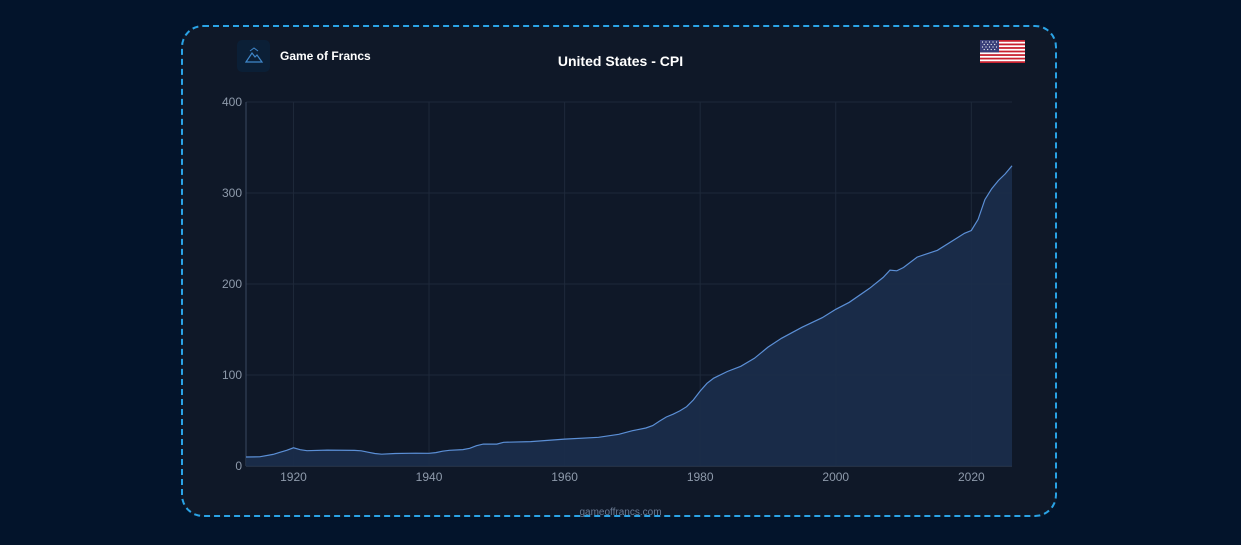 This screenshot has height=545, width=1241. I want to click on logo, so click(253, 56).